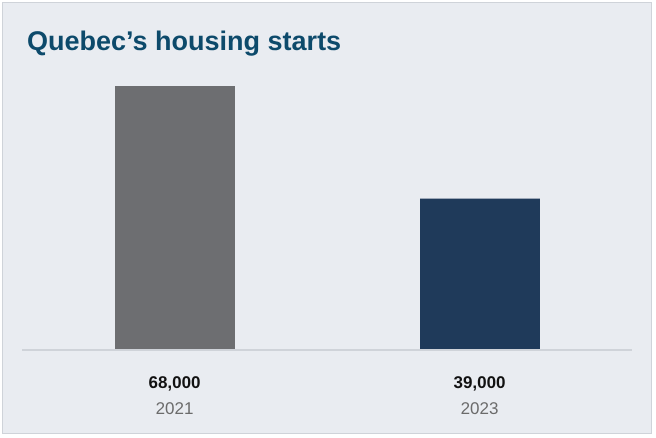  I want to click on chart-title: Quebec’s housing starts, so click(184, 41).